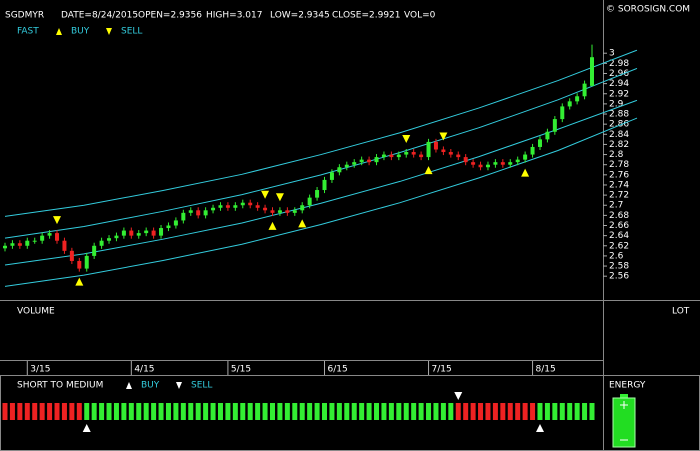 The image size is (700, 451). What do you see at coordinates (619, 115) in the screenshot?
I see `y-tick-label: 2.88` at bounding box center [619, 115].